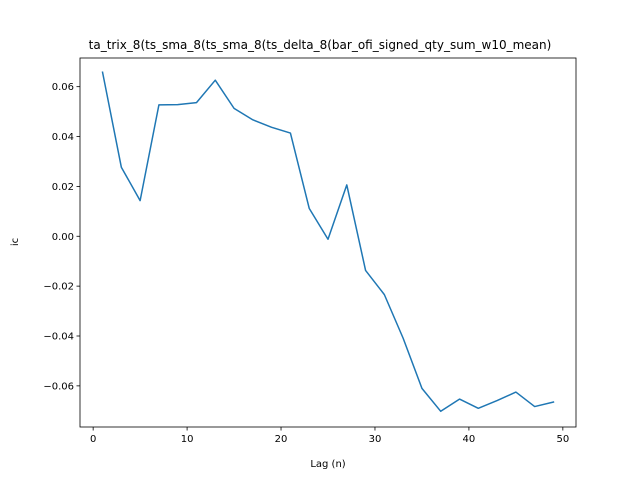  I want to click on x-tick-label: 40, so click(469, 439).